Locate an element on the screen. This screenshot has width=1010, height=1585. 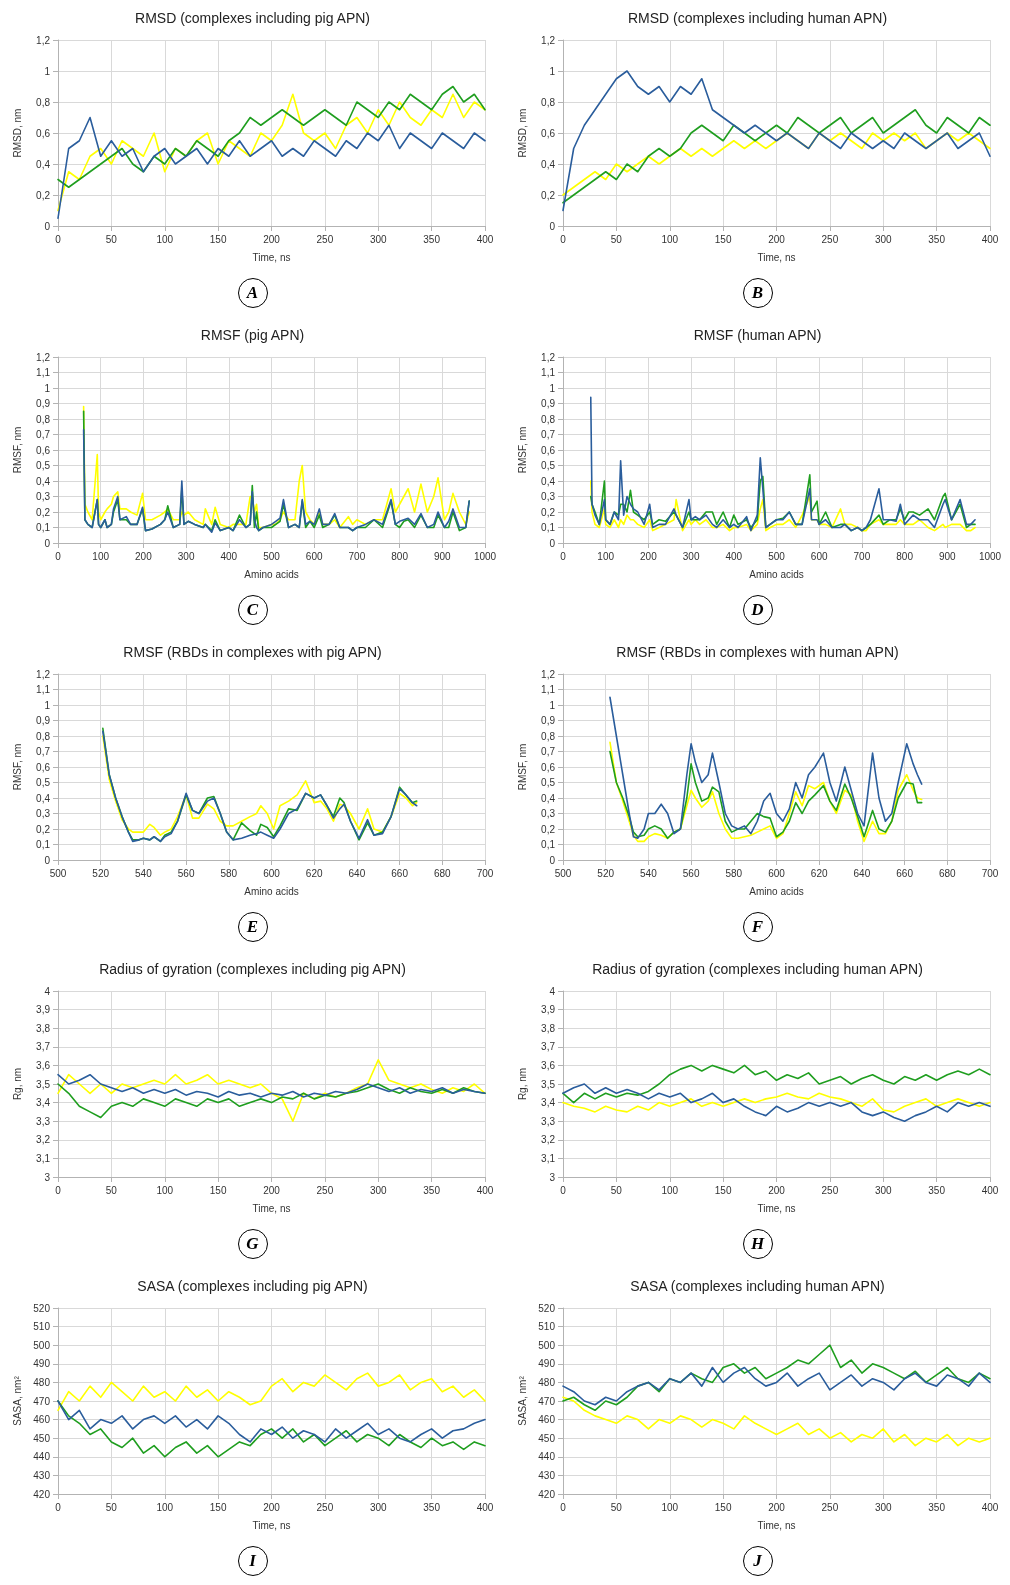
y-axis-title: SASA, nm² is located at coordinates (522, 1400).